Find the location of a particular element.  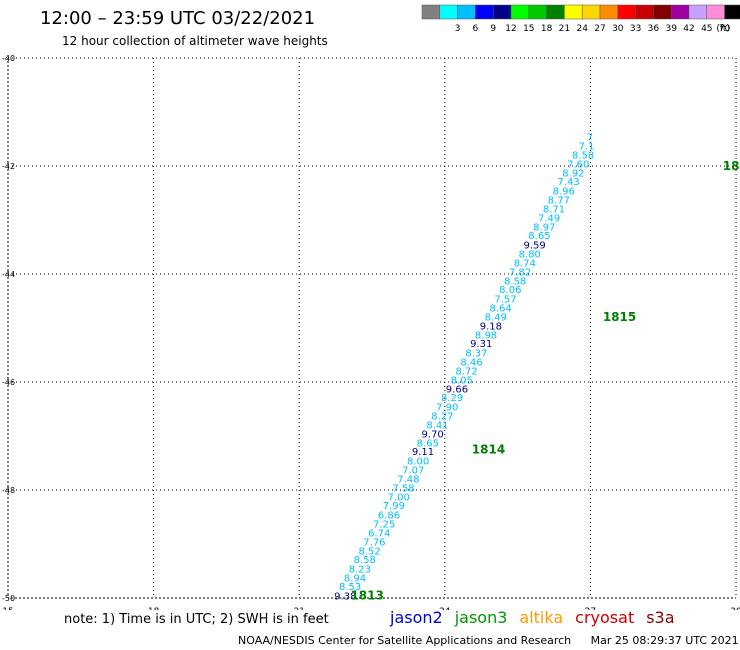

swh-point: 9.70 is located at coordinates (433, 434).